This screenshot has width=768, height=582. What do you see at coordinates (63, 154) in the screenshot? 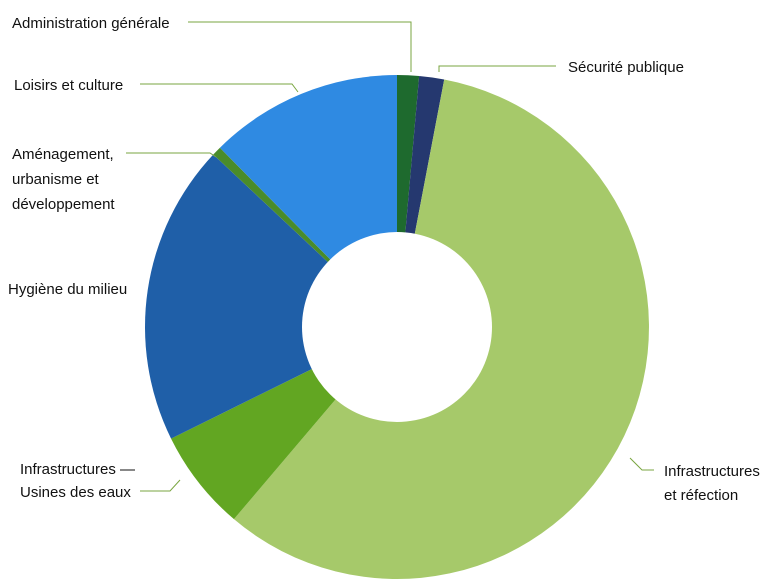
I see `label-line: Aménagement,` at bounding box center [63, 154].